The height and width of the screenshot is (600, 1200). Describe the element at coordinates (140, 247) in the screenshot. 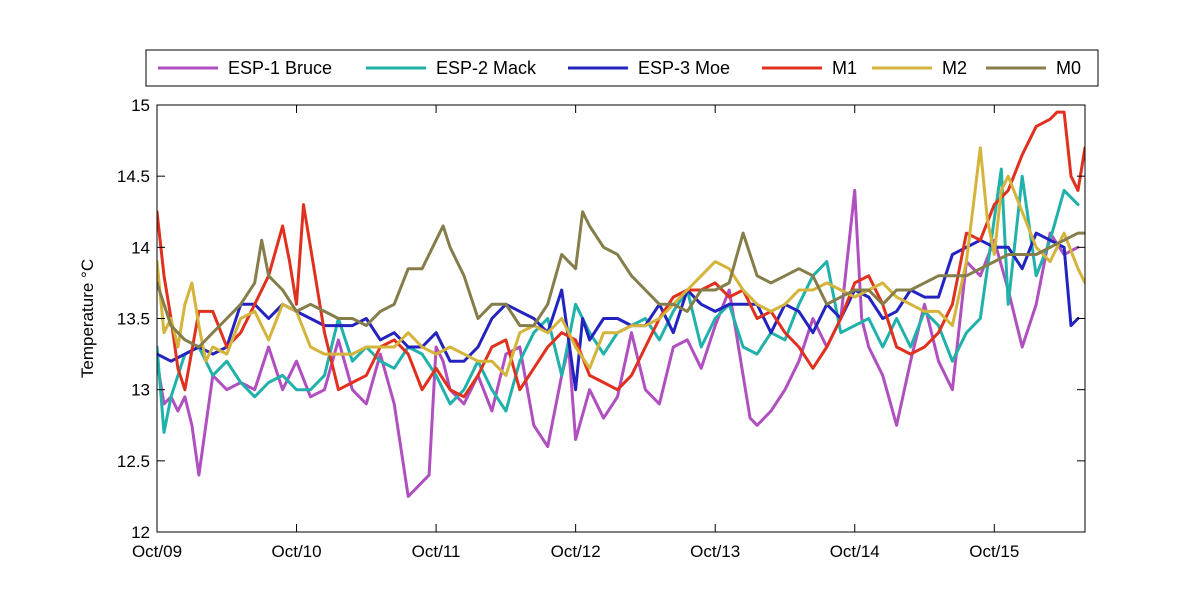

I see `y-tick-label: 14` at that location.